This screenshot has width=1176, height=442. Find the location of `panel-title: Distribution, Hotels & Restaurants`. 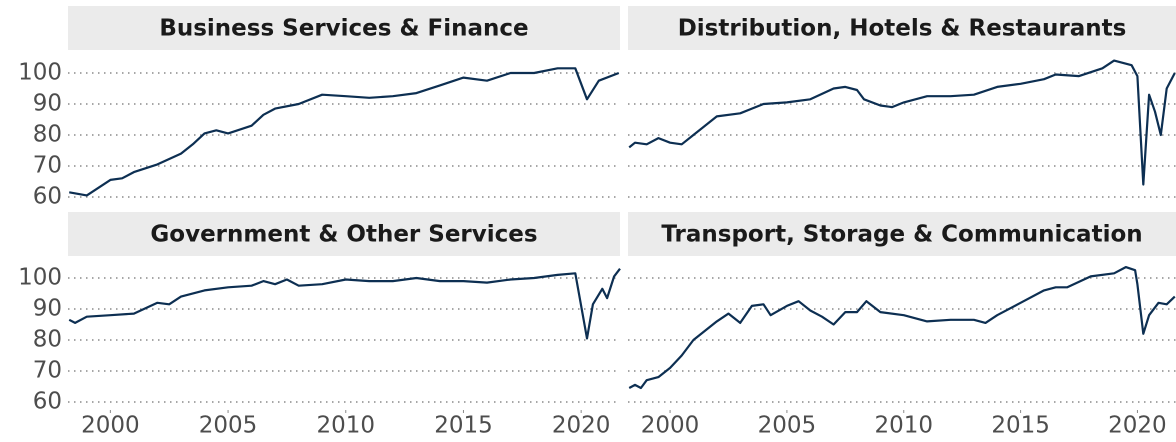

panel-title: Distribution, Hotels & Restaurants is located at coordinates (902, 29).